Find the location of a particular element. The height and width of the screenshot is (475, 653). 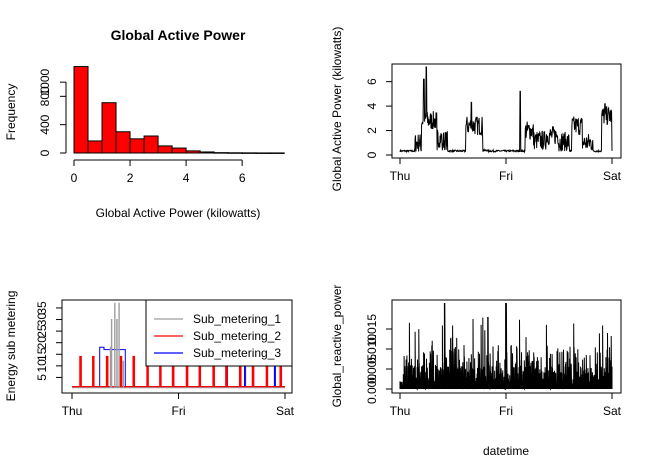

sub-metering-x-tick-label-sat: Sat is located at coordinates (285, 411).